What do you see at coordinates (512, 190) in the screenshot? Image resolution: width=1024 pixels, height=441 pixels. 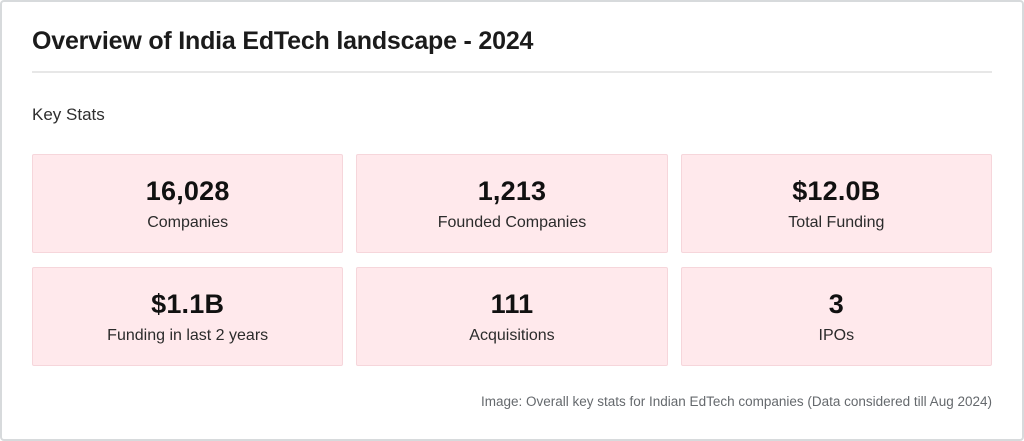 I see `stat-value: 1,213` at bounding box center [512, 190].